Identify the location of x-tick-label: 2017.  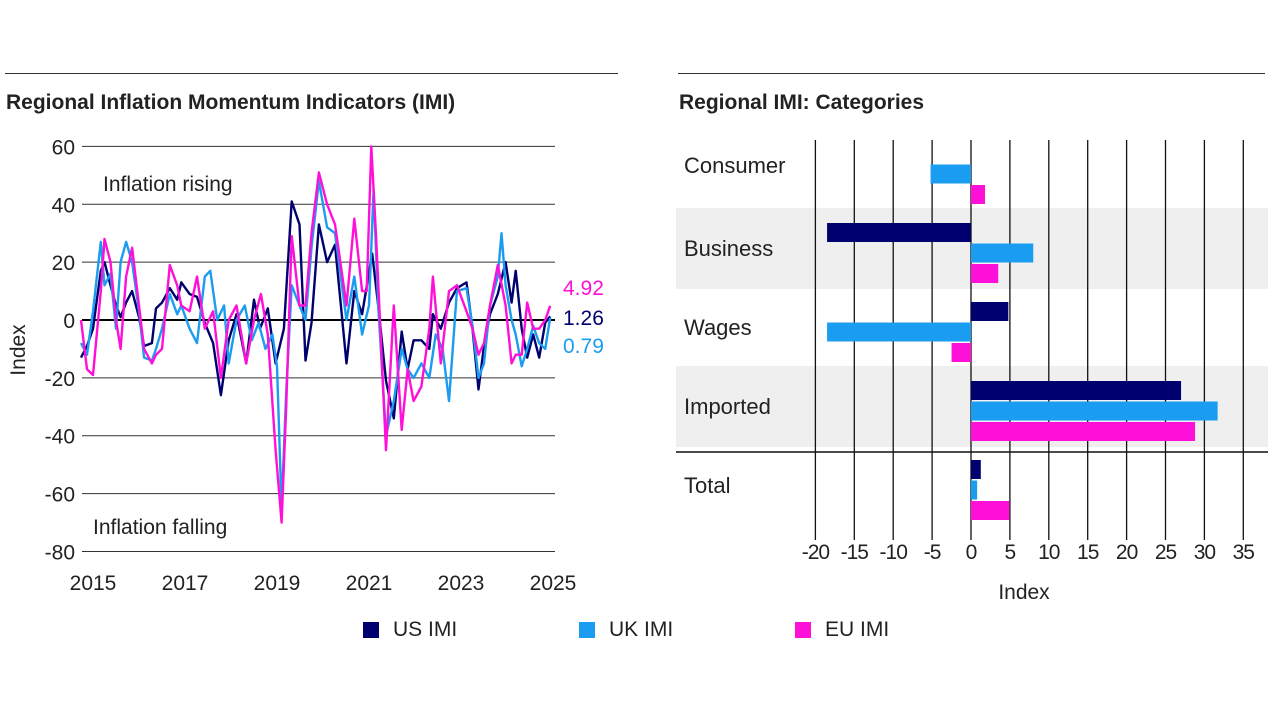
(185, 583).